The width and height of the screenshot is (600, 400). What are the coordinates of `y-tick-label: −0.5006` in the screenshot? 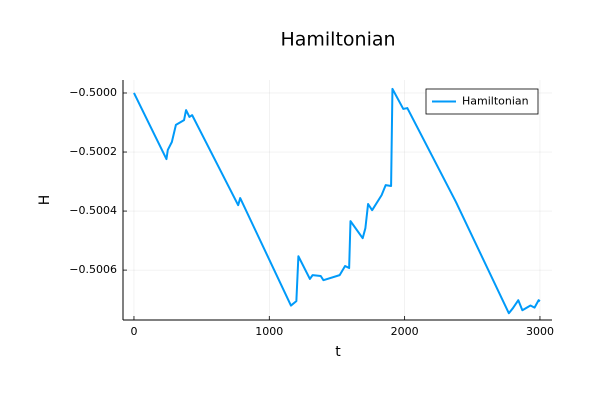 It's located at (93, 269).